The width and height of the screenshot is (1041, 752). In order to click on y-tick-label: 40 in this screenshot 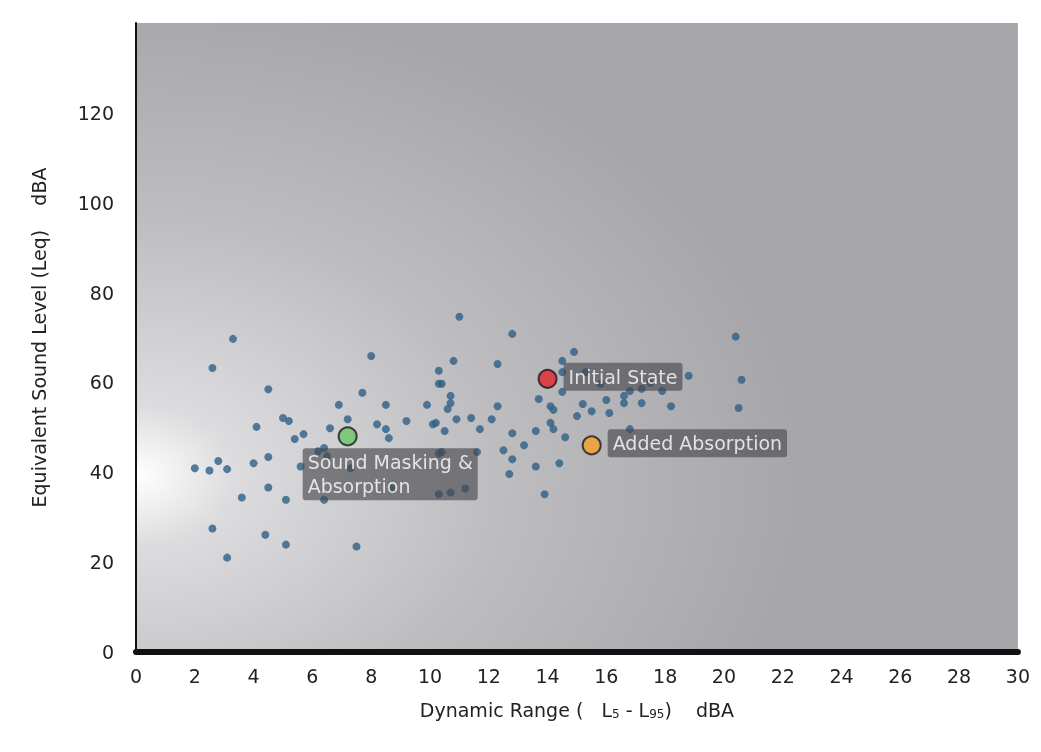, I will do `click(101, 472)`.